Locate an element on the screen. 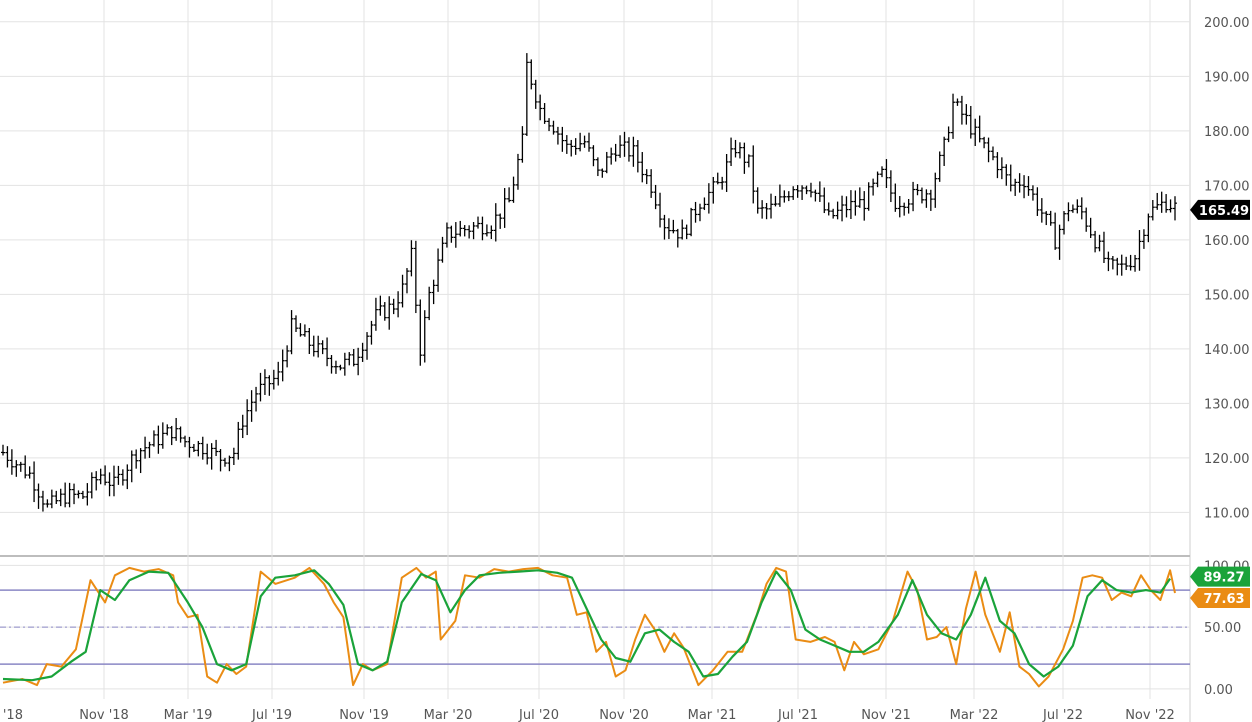 This screenshot has height=722, width=1252. x-tick-label: Nov '21 is located at coordinates (886, 715).